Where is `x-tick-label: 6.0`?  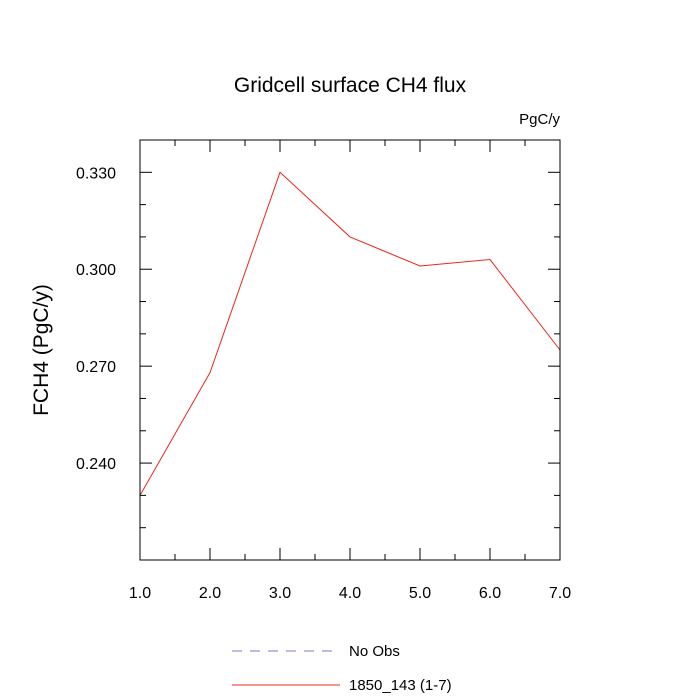 x-tick-label: 6.0 is located at coordinates (490, 593).